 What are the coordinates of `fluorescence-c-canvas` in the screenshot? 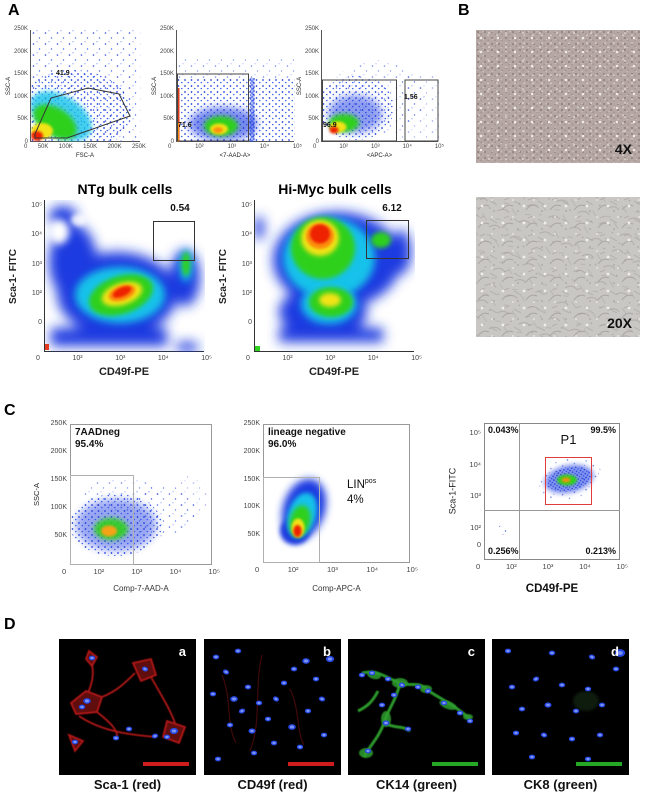 It's located at (415, 714).